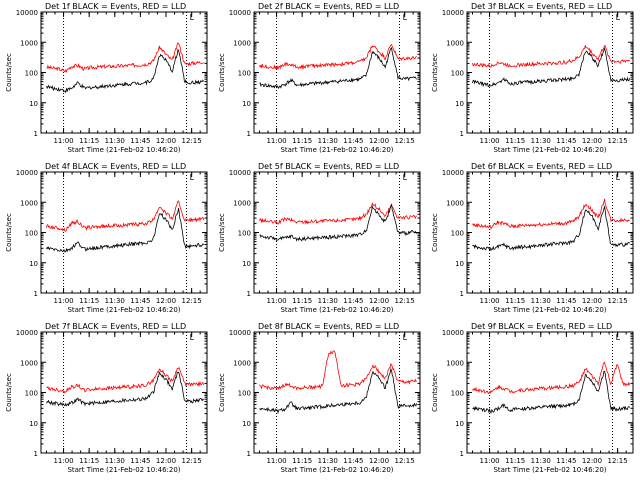  What do you see at coordinates (541, 326) in the screenshot?
I see `panel-title: Det 9f BLACK = Events, RED = LLD` at bounding box center [541, 326].